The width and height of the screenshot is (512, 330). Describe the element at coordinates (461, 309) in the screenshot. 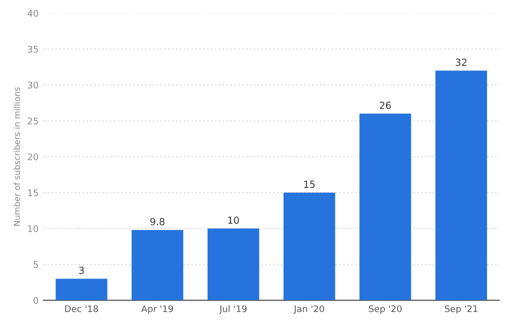

I see `x-tick-label: Sep '21` at that location.